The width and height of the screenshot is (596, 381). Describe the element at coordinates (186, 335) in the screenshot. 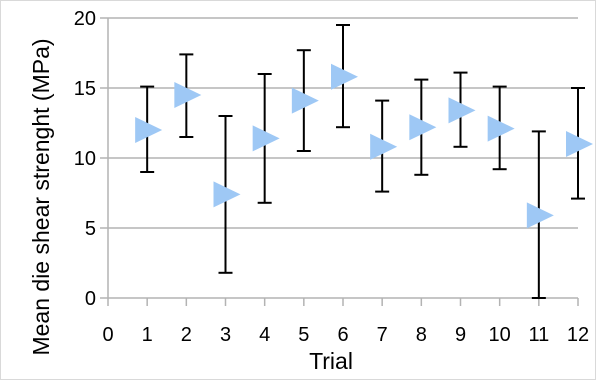

I see `x-tick-label-2: 2` at that location.